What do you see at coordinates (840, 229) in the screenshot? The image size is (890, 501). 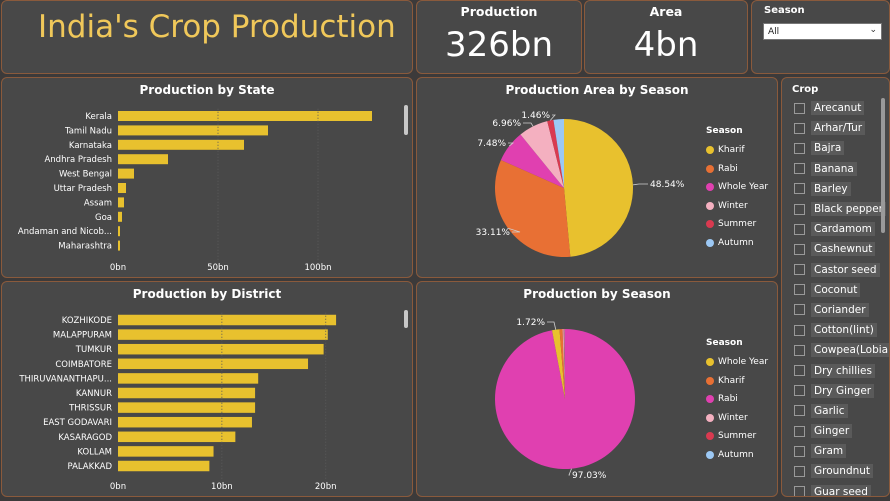 I see `crop-item: Cardamom` at bounding box center [840, 229].